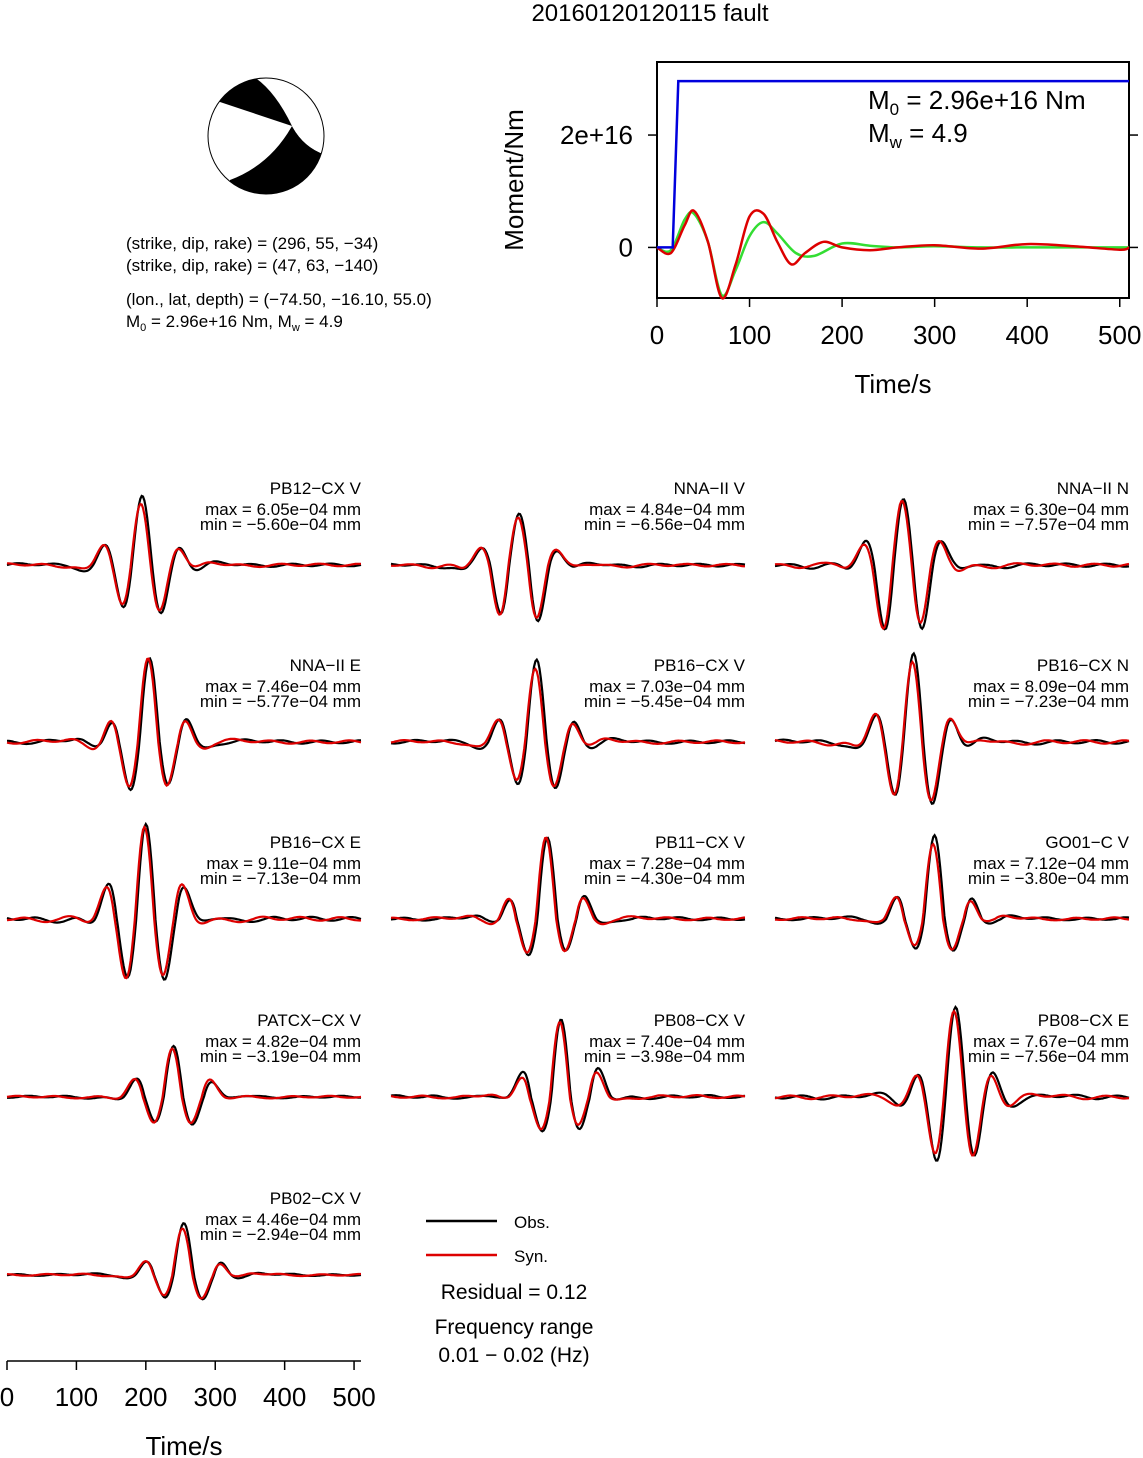  What do you see at coordinates (183, 1444) in the screenshot?
I see `waveform-xlabel: Time/s` at bounding box center [183, 1444].